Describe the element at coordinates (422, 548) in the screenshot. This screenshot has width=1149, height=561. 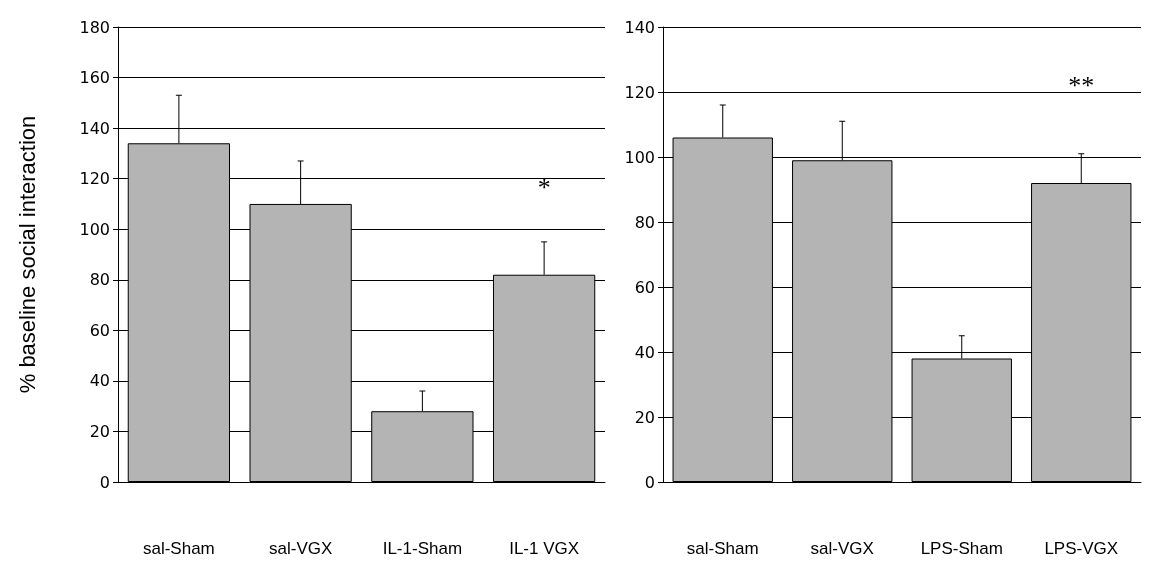
I see `x-tick-label: IL-1-Sham` at that location.